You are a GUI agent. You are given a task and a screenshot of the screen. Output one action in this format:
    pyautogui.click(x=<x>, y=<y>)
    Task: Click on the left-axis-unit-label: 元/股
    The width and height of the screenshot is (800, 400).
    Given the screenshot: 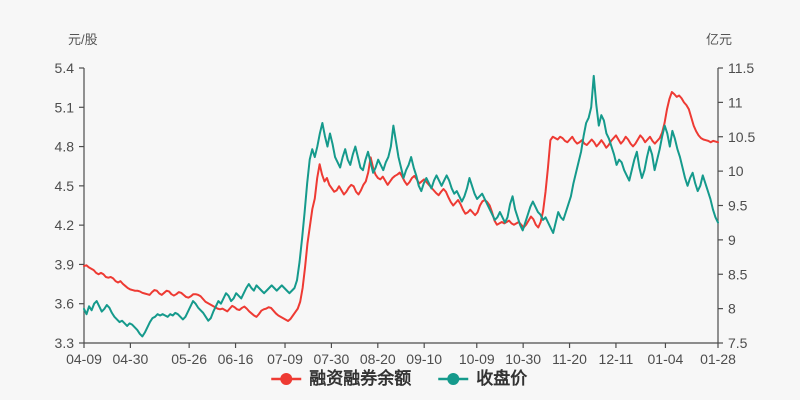 What is the action you would take?
    pyautogui.click(x=83, y=39)
    